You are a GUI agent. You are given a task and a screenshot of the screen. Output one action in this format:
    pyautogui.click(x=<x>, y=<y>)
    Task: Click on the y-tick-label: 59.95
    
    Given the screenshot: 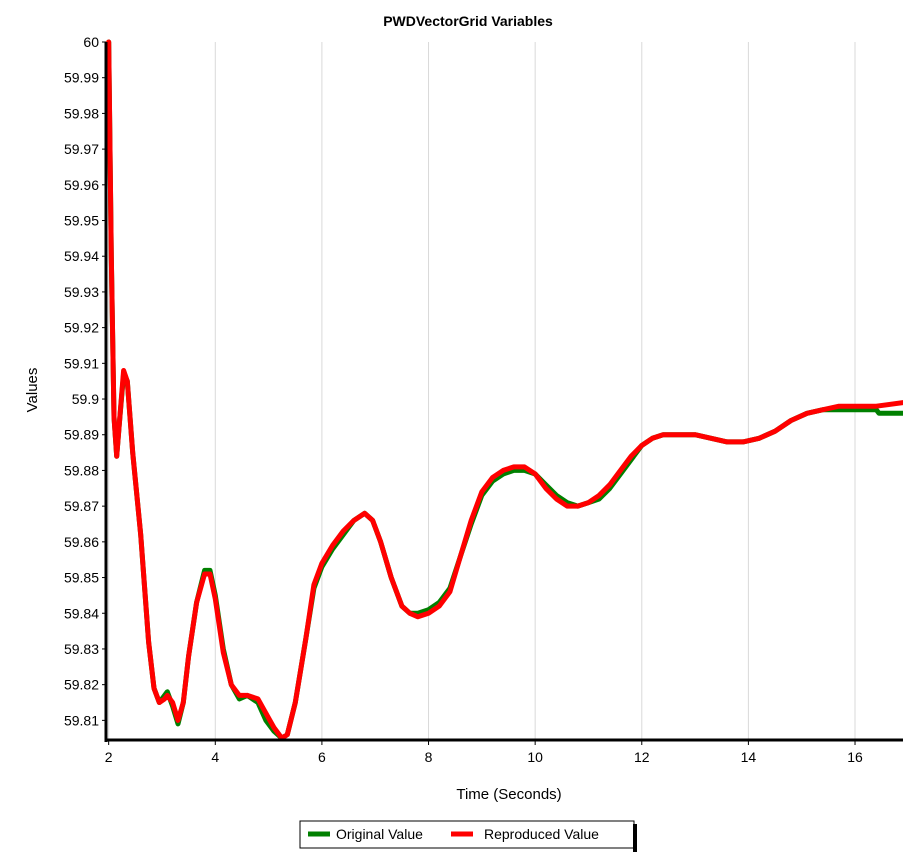 What is the action you would take?
    pyautogui.click(x=81, y=221)
    